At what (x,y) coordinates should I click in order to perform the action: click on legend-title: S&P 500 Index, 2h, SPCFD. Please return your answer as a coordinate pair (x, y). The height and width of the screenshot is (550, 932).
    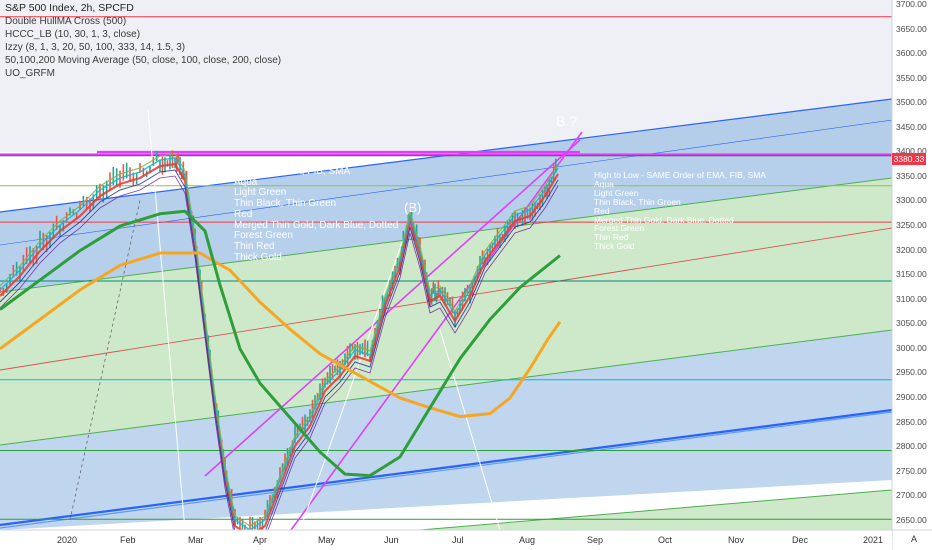
    Looking at the image, I should click on (69, 8).